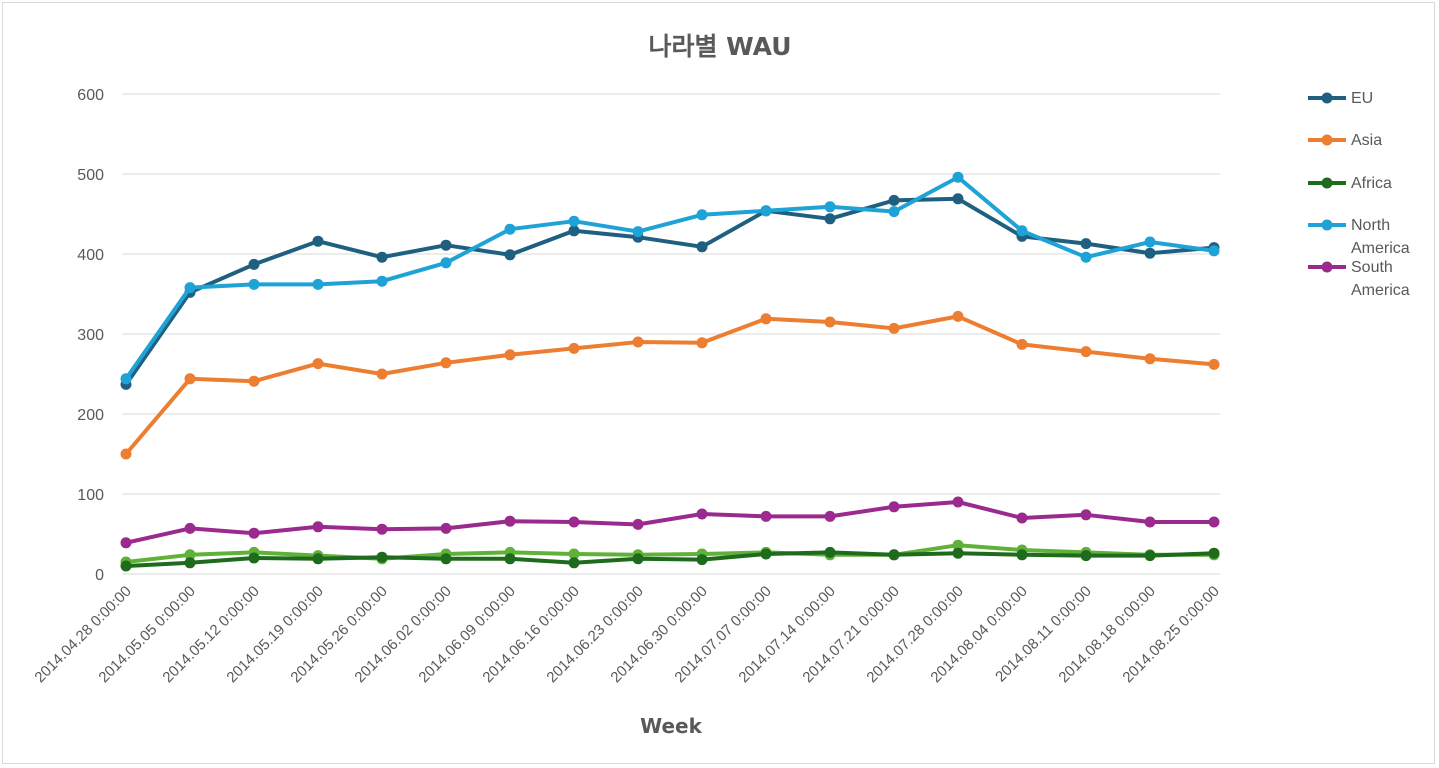  What do you see at coordinates (99, 575) in the screenshot?
I see `y-tick-label: 0` at bounding box center [99, 575].